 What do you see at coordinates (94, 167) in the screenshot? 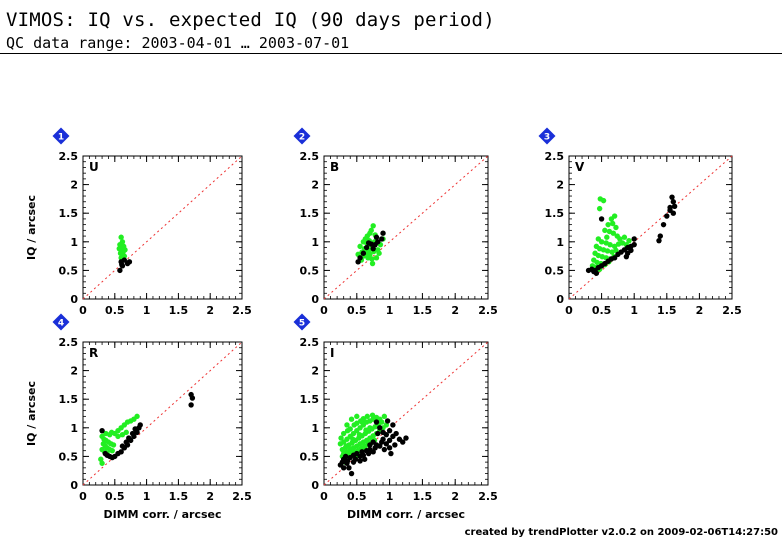
I see `panel-label: U` at bounding box center [94, 167].